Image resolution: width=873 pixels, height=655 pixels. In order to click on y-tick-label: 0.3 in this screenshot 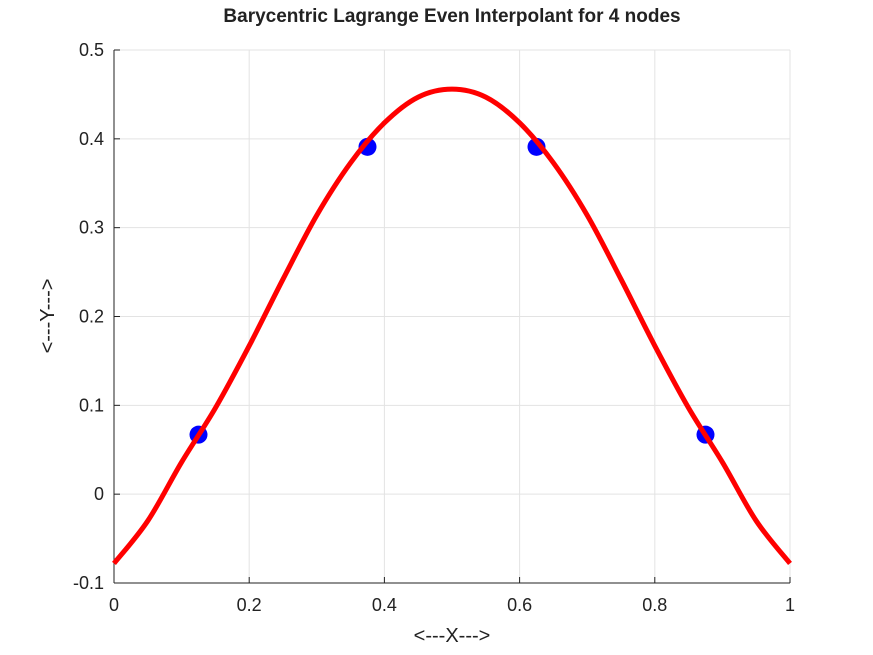, I will do `click(91, 228)`.